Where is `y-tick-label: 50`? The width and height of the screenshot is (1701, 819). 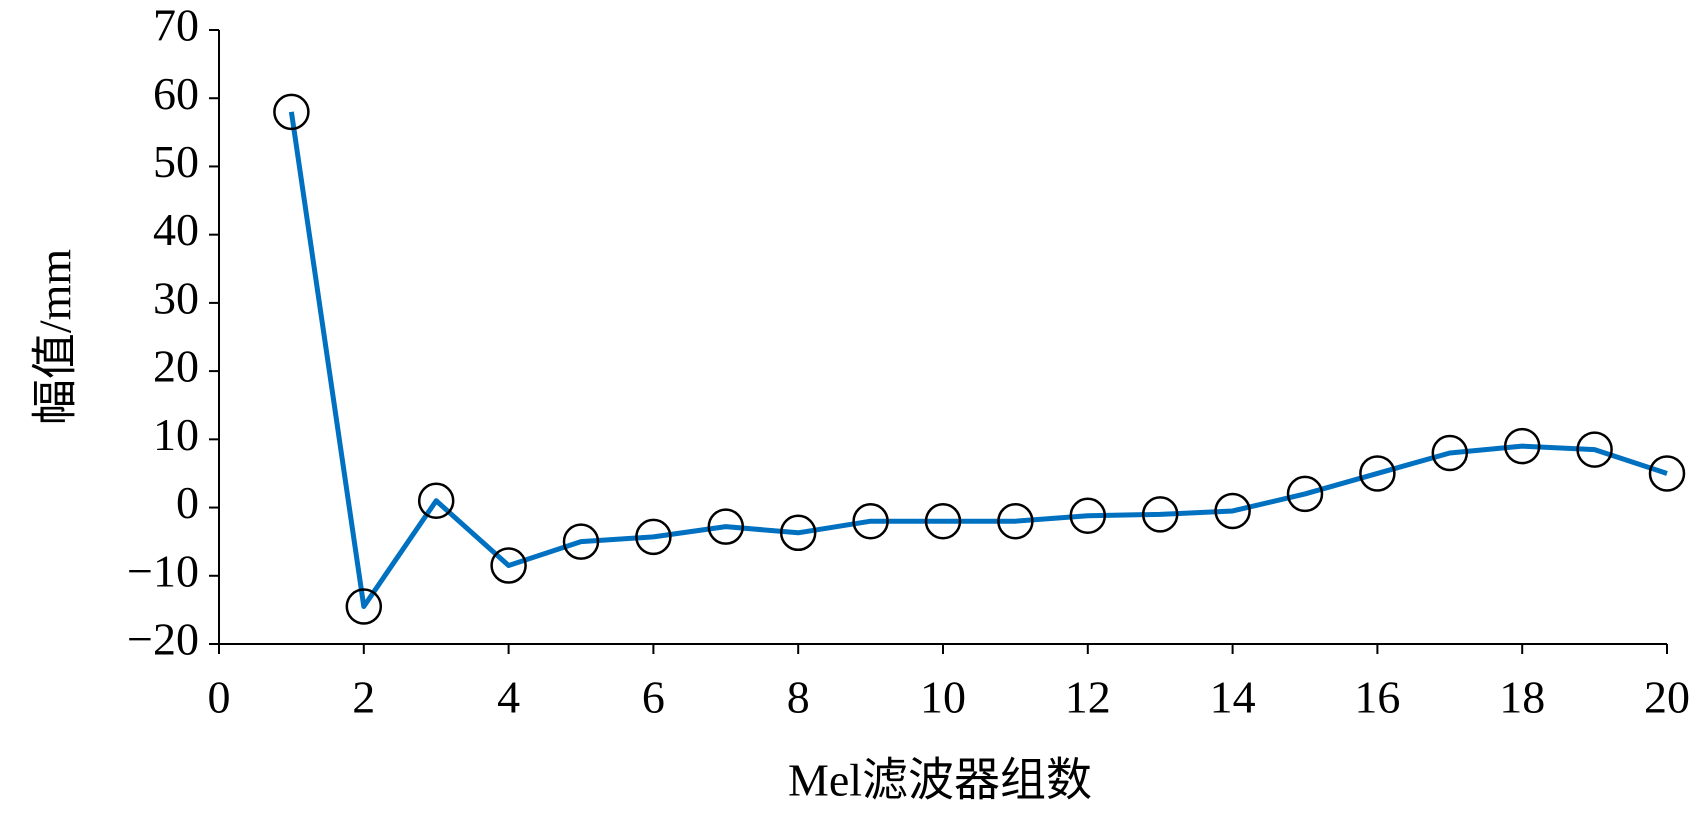
y-tick-label: 50 is located at coordinates (176, 161).